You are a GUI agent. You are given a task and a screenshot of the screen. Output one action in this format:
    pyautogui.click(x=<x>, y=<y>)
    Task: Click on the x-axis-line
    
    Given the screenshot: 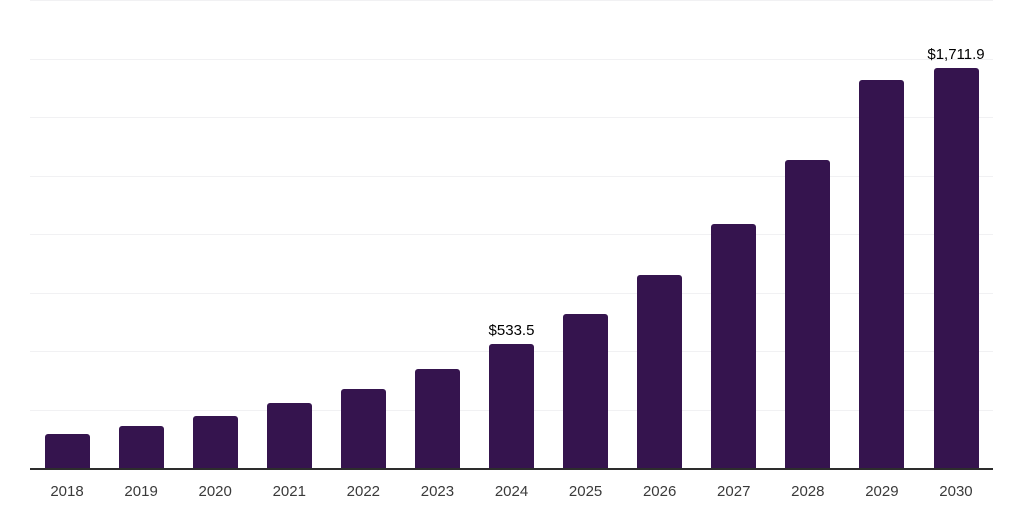 What is the action you would take?
    pyautogui.click(x=511, y=469)
    